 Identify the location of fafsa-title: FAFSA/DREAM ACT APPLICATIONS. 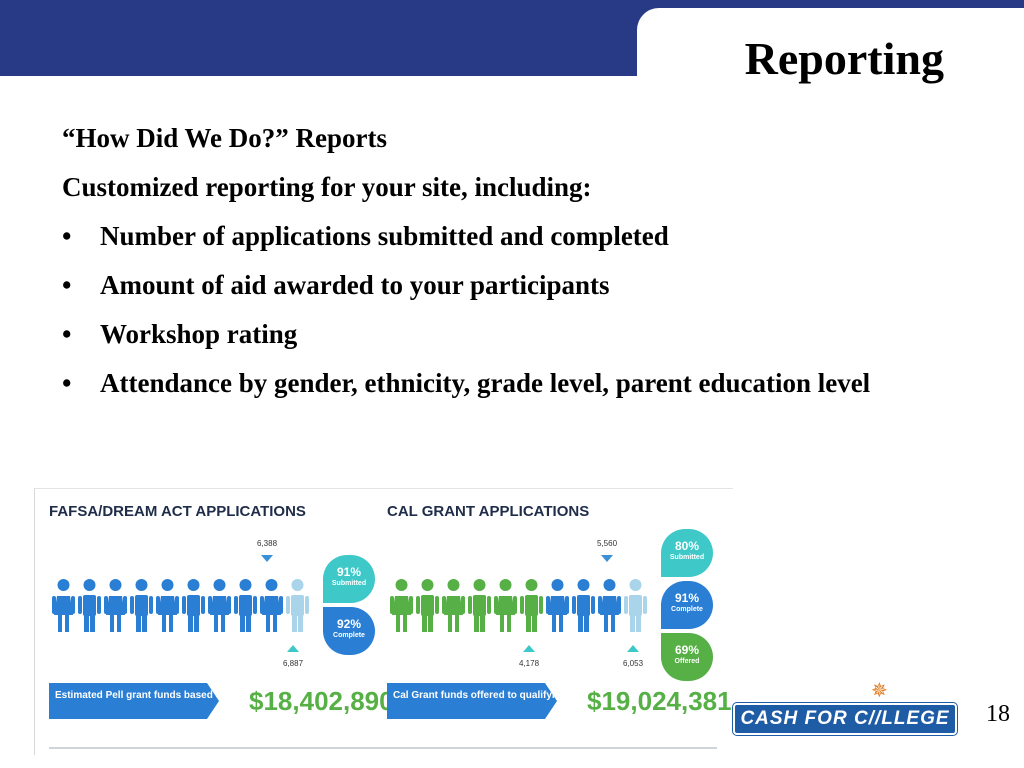
(177, 511).